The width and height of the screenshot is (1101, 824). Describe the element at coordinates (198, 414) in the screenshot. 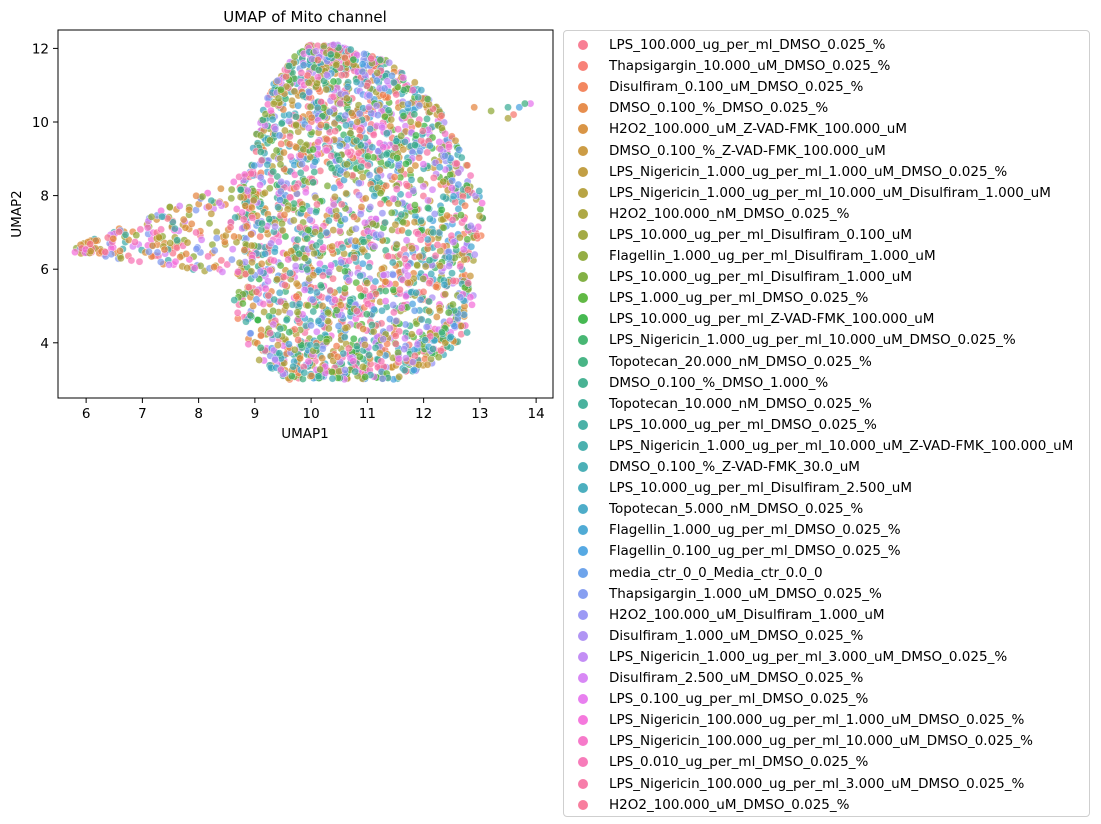

I see `x-tick-label: 8` at that location.